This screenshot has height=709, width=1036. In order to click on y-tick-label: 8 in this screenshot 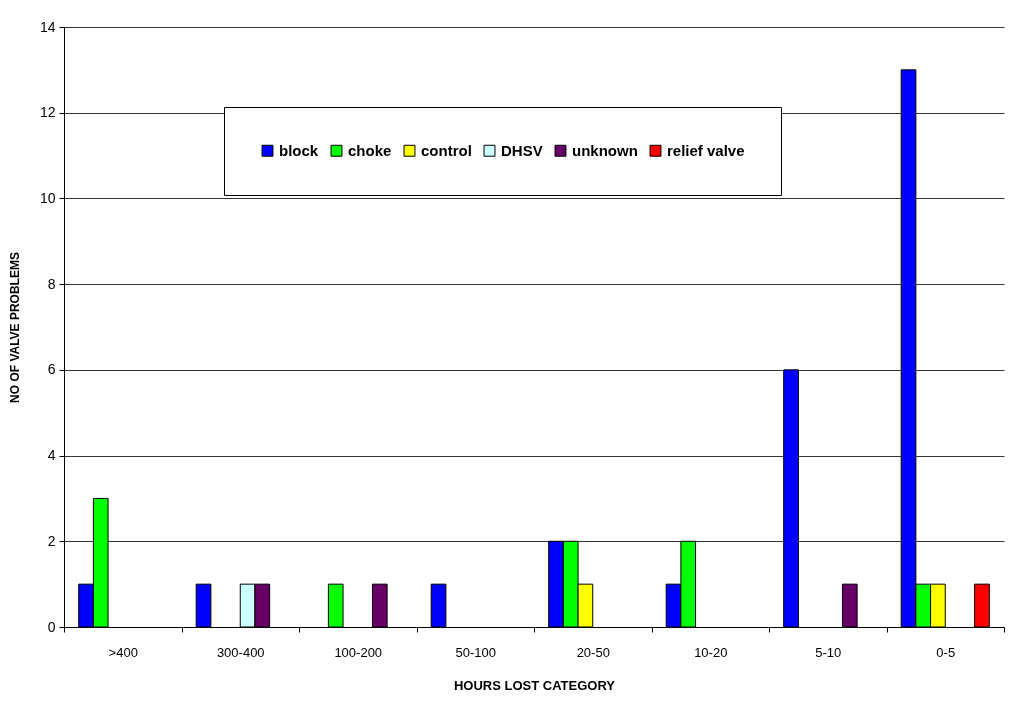, I will do `click(51, 283)`.